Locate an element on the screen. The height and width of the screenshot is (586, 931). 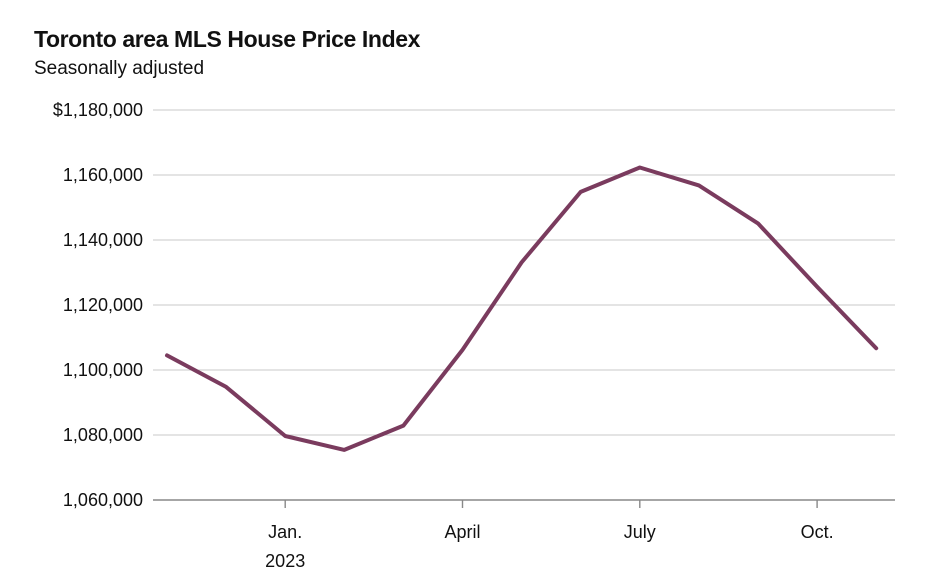
chart-subtitle: Seasonally adjusted is located at coordinates (119, 68).